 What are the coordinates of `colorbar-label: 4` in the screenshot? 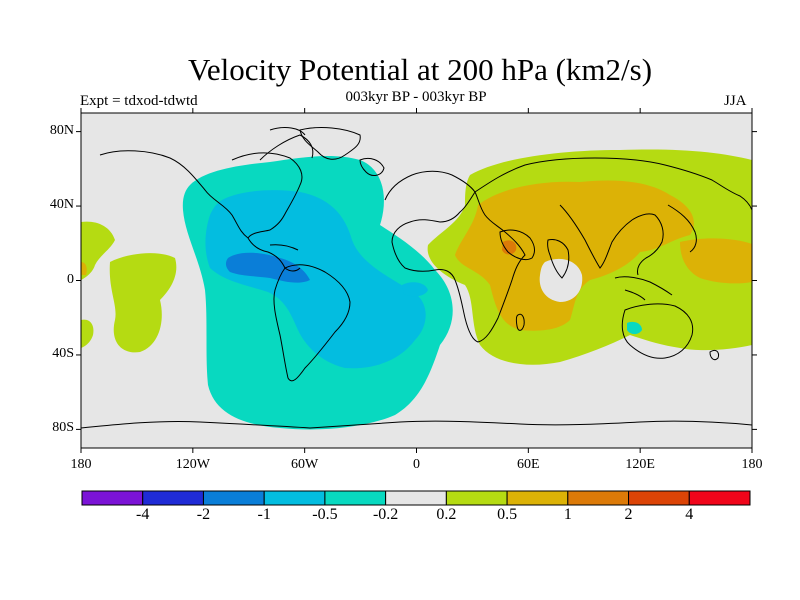 It's located at (689, 514).